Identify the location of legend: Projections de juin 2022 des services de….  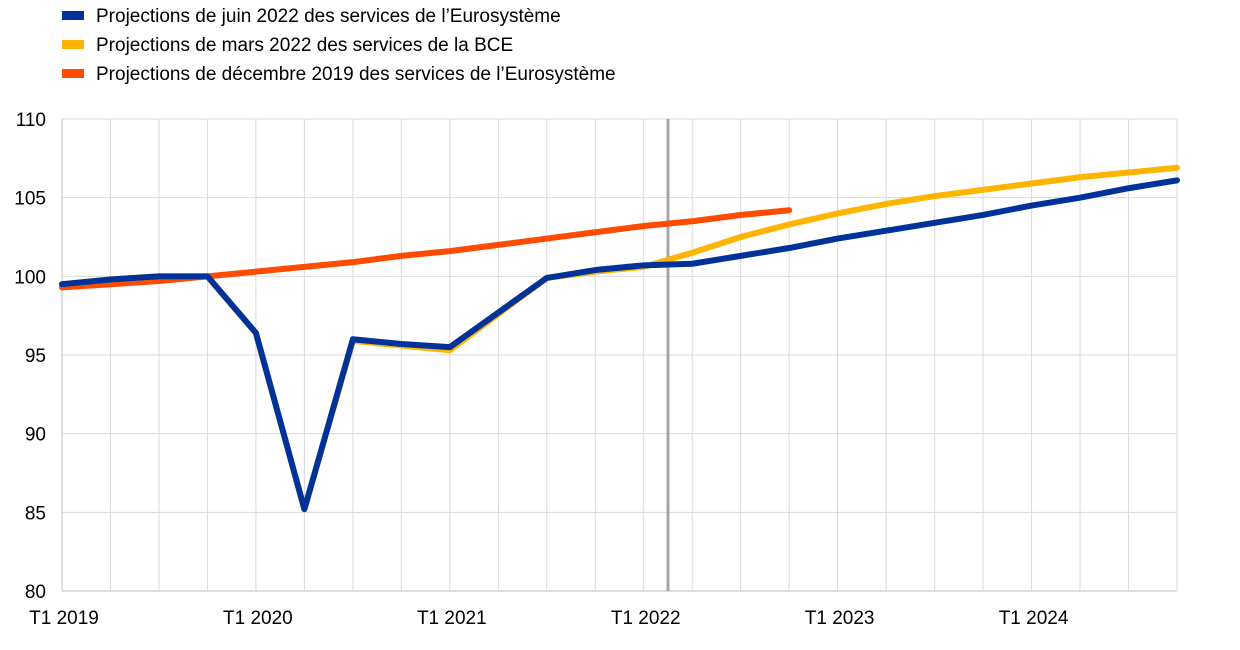
(339, 45).